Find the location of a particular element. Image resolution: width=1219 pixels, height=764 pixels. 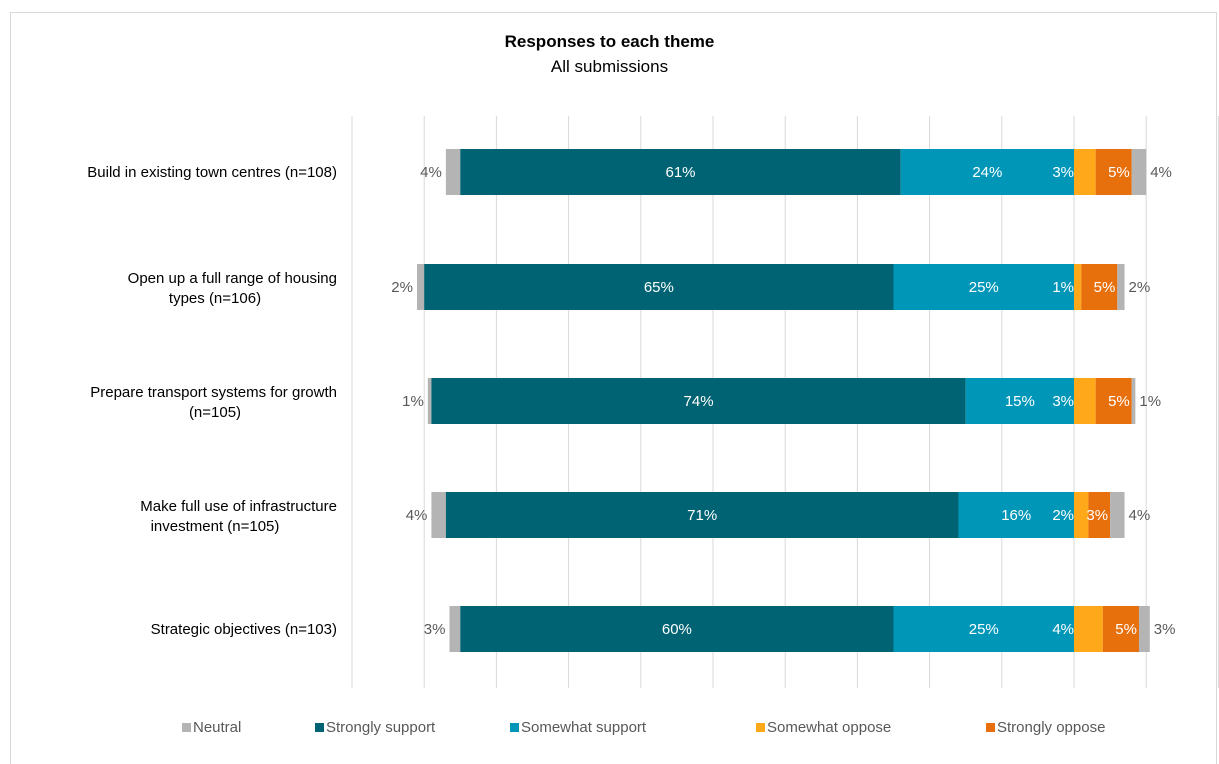

bar-strongly-support-make-full-use-of-infrastructure-investment is located at coordinates (702, 515).